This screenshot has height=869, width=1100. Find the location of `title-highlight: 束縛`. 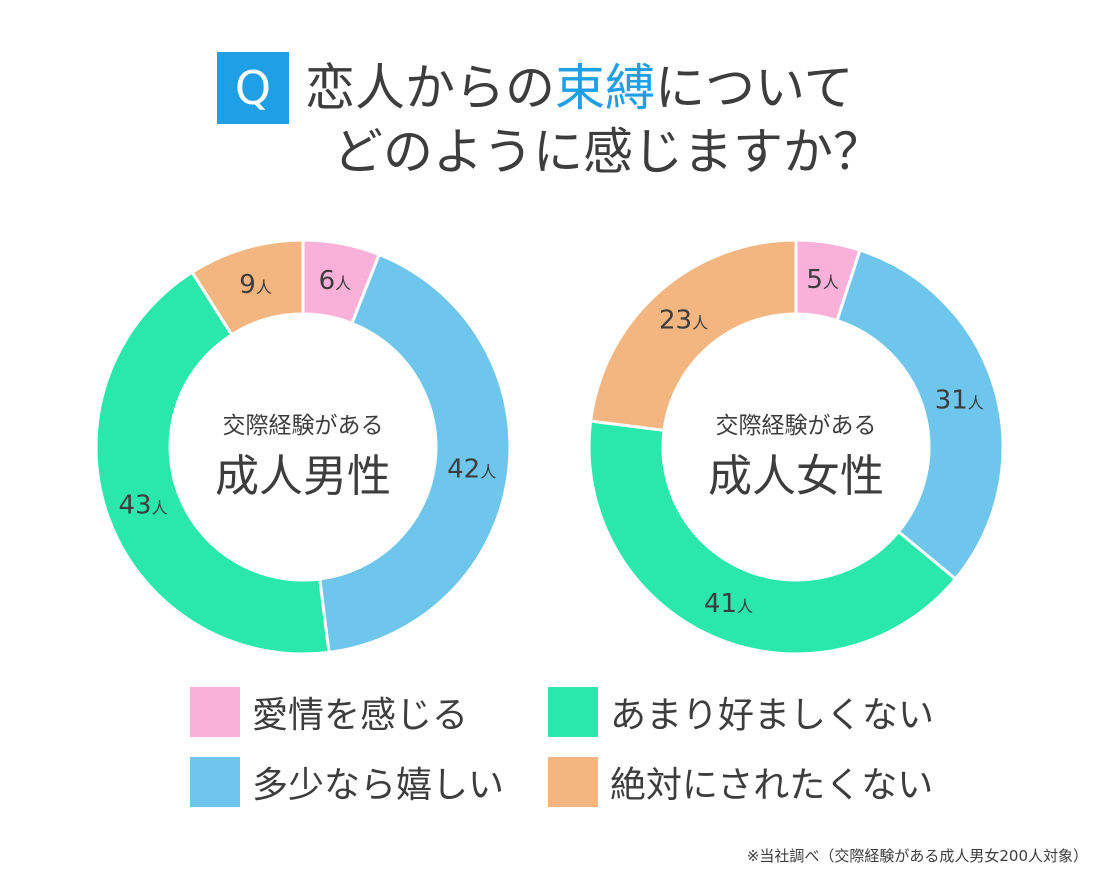

title-highlight: 束縛 is located at coordinates (605, 88).